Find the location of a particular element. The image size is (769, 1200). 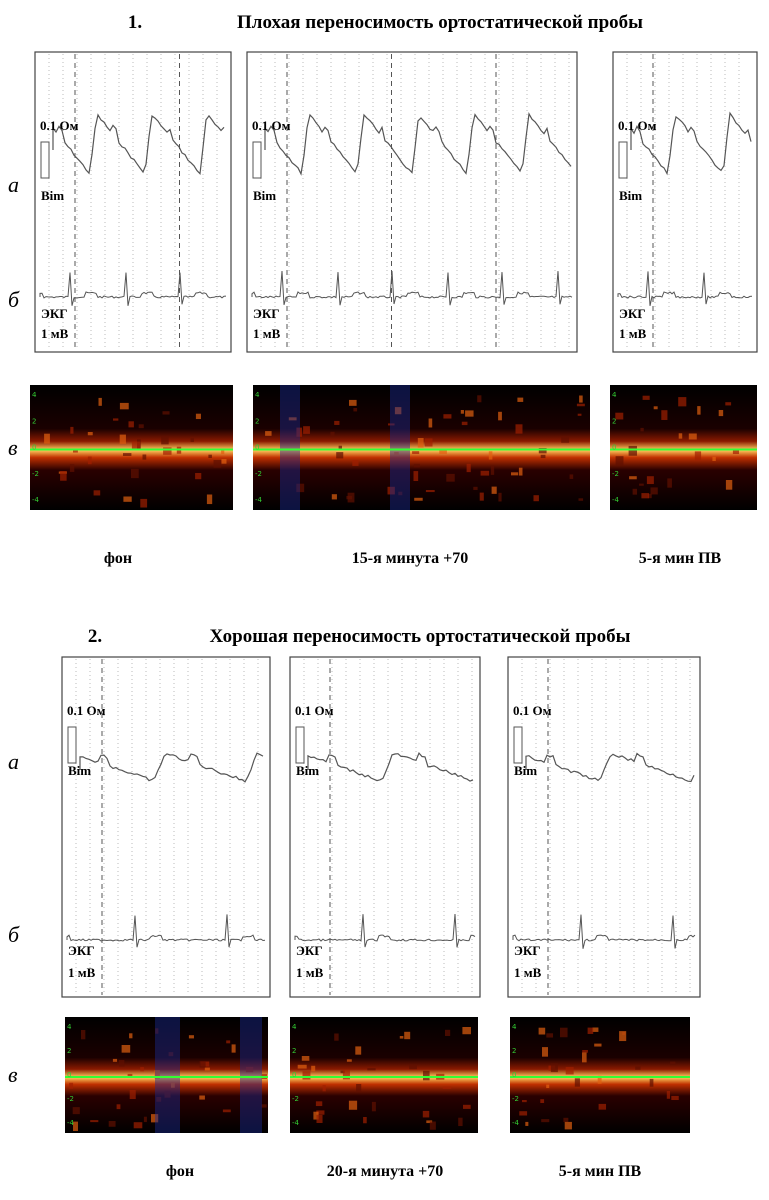

row-label: в is located at coordinates (13, 447).